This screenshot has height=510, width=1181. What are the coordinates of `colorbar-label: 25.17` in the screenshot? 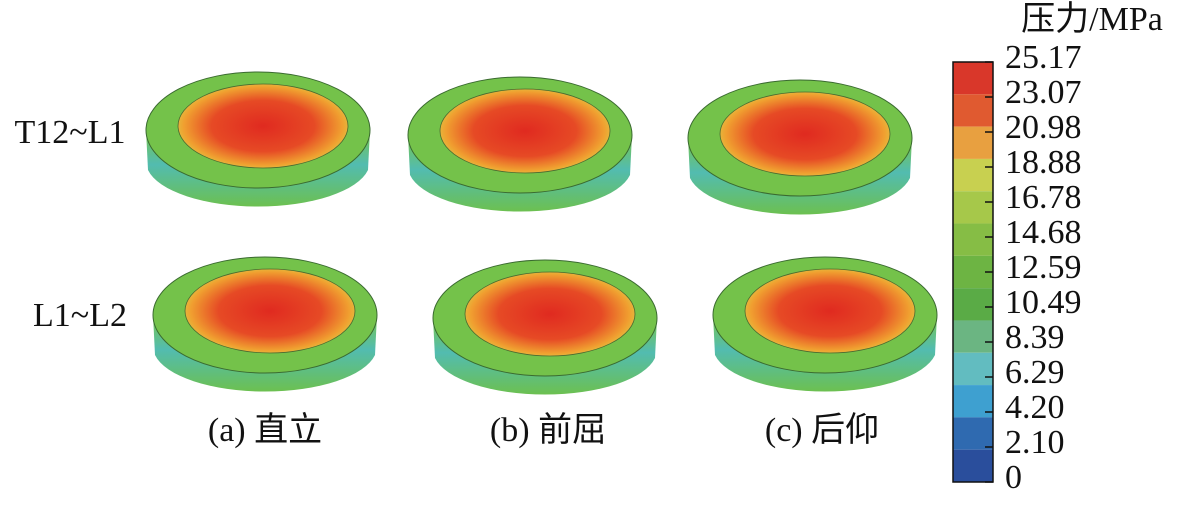 It's located at (1043, 57).